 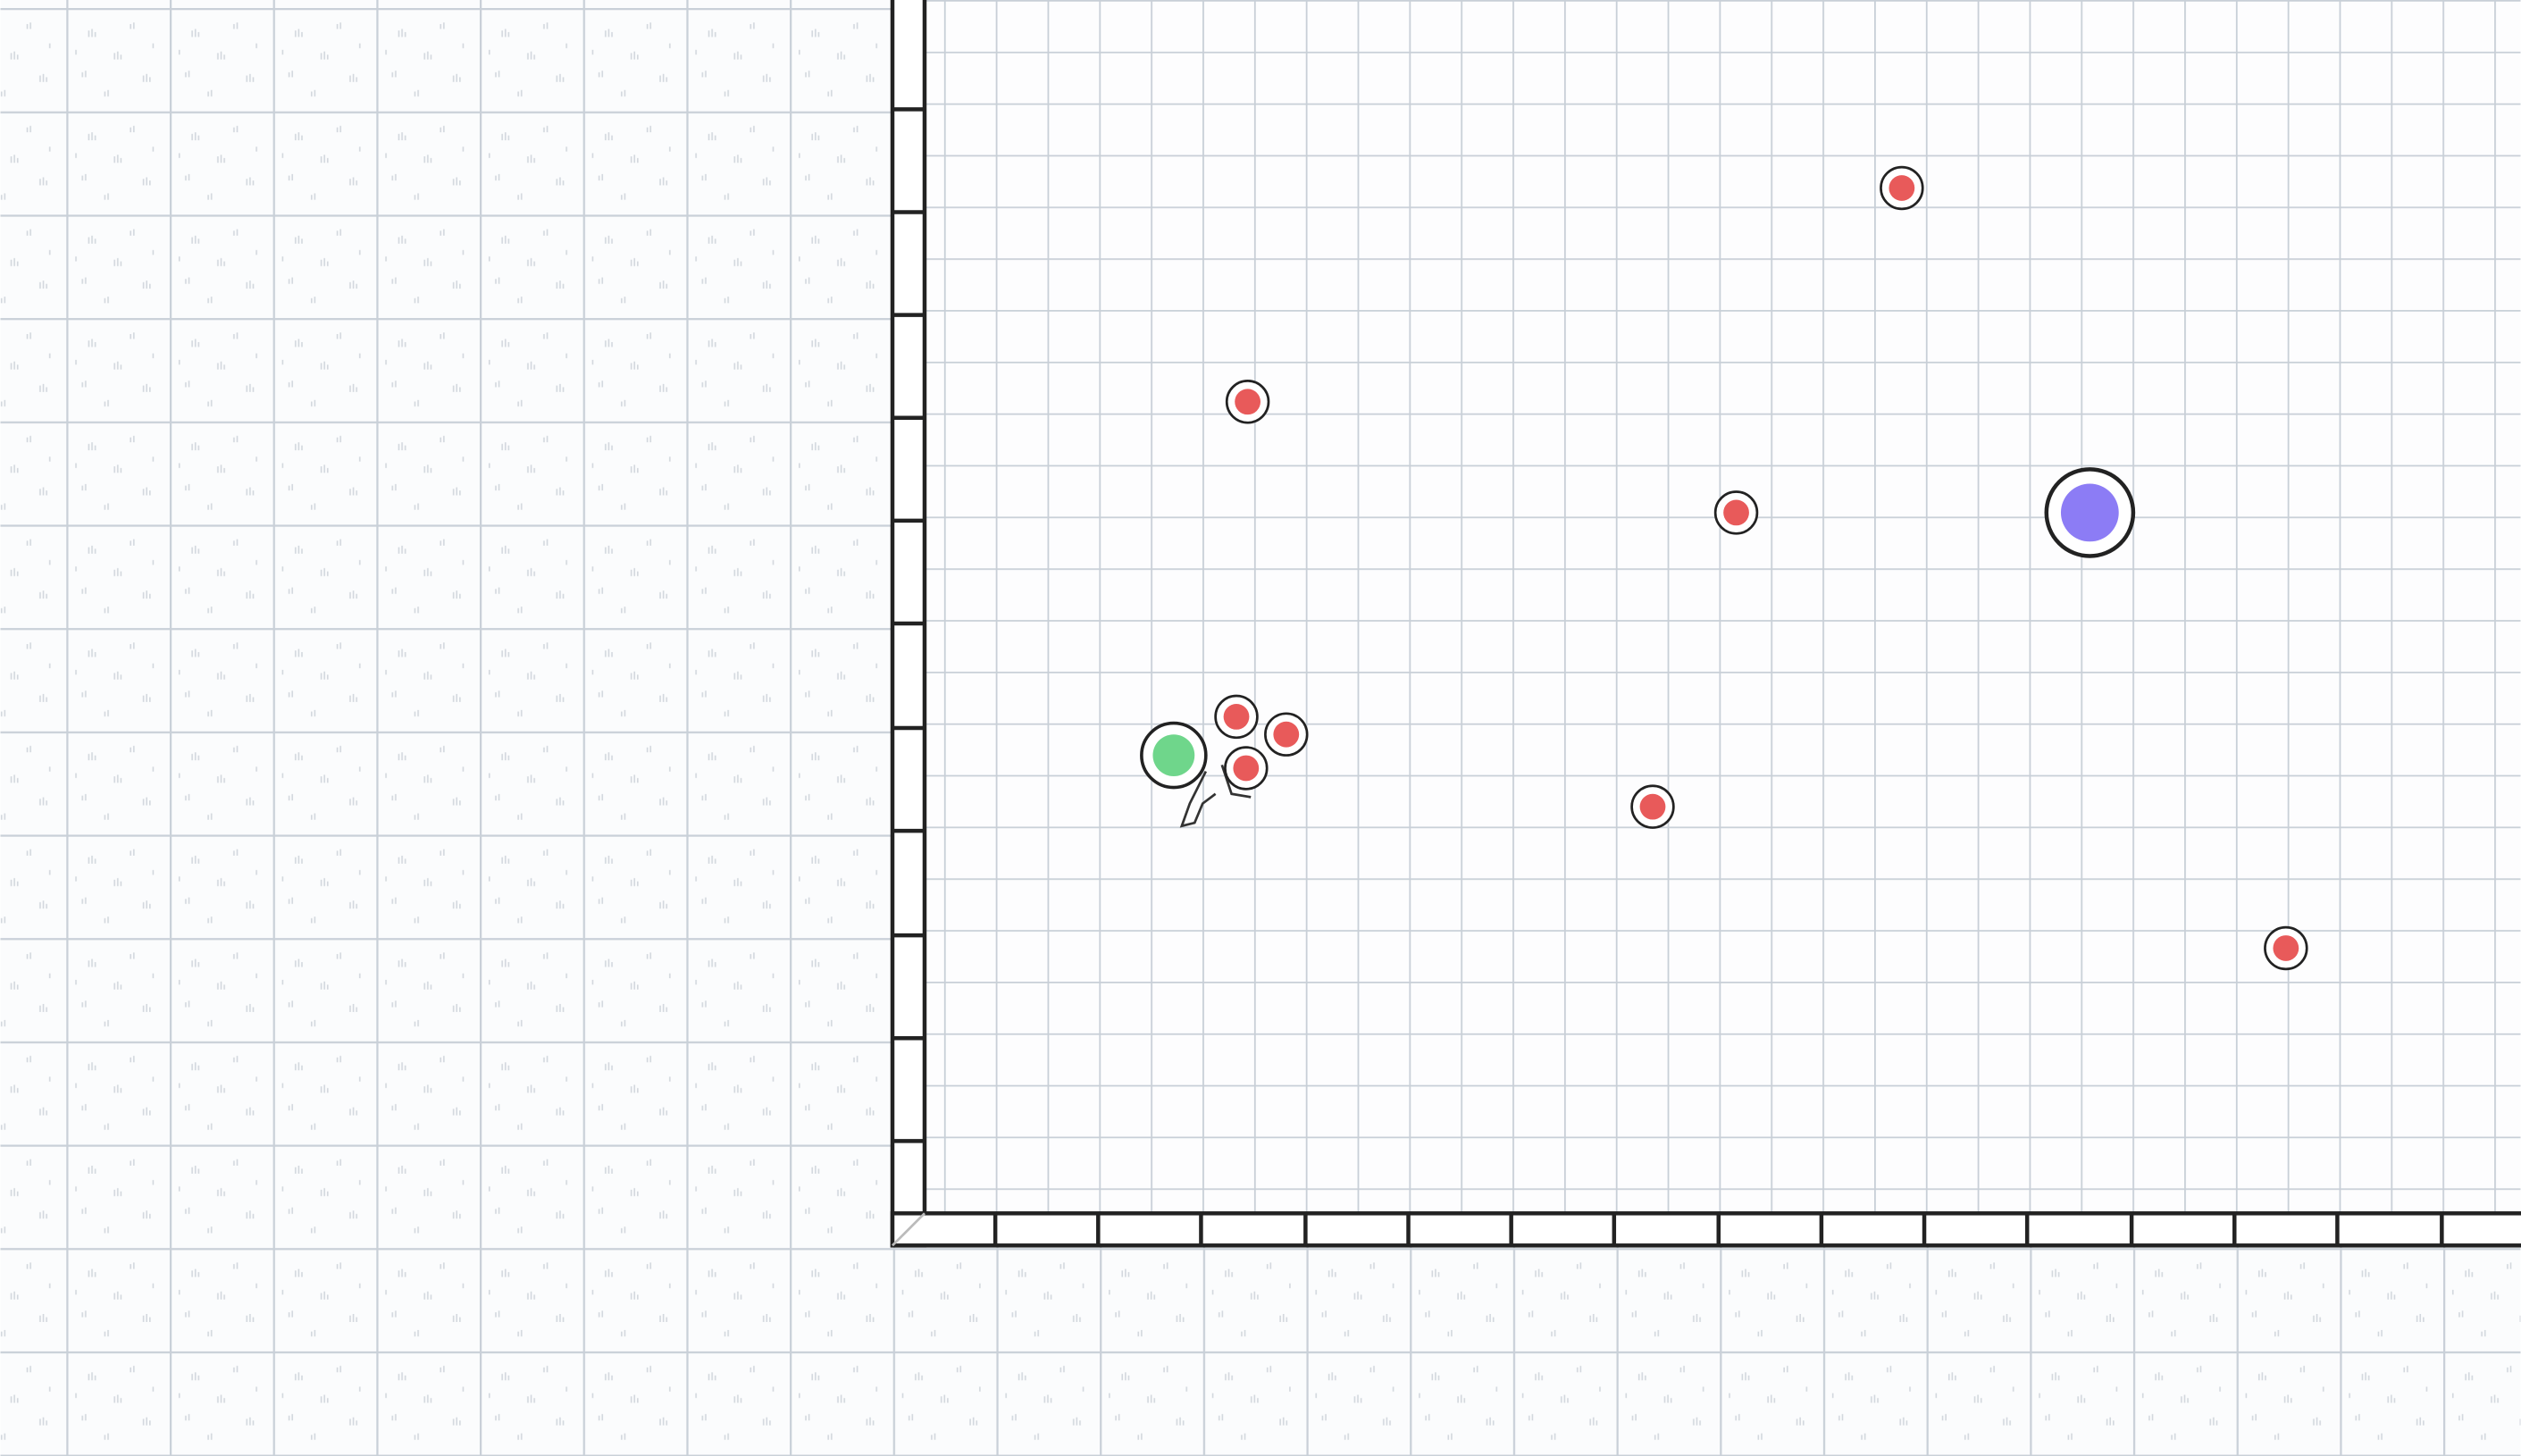 What do you see at coordinates (1173, 755) in the screenshot?
I see `player-core` at bounding box center [1173, 755].